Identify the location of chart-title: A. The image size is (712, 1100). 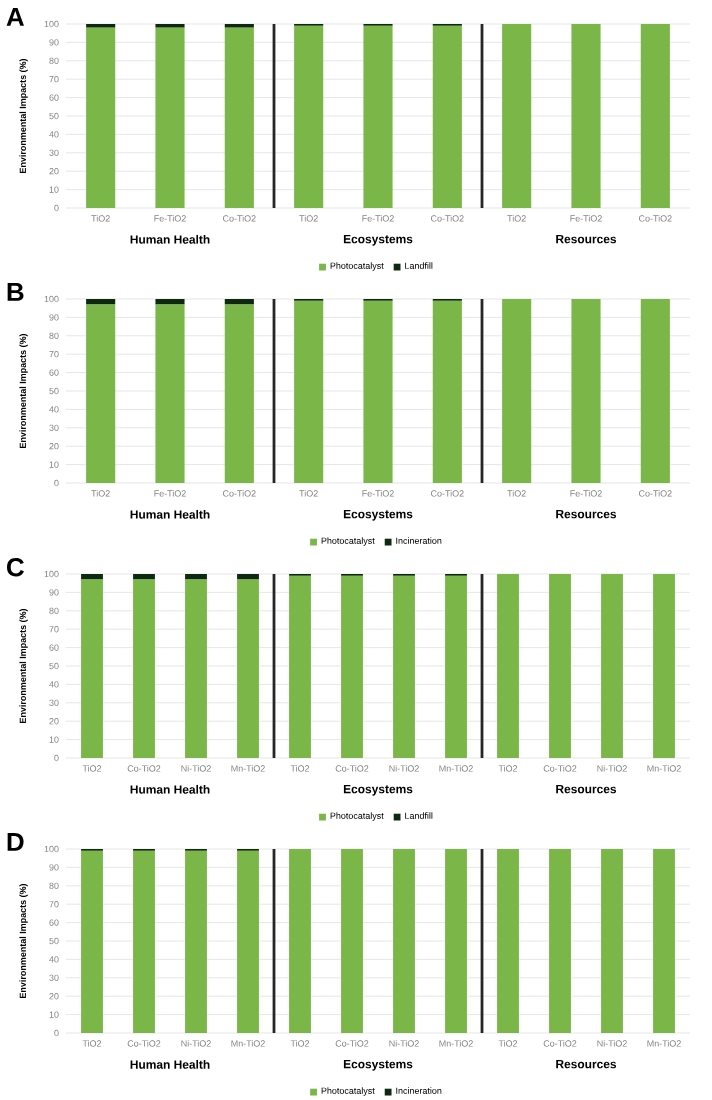
(15, 17).